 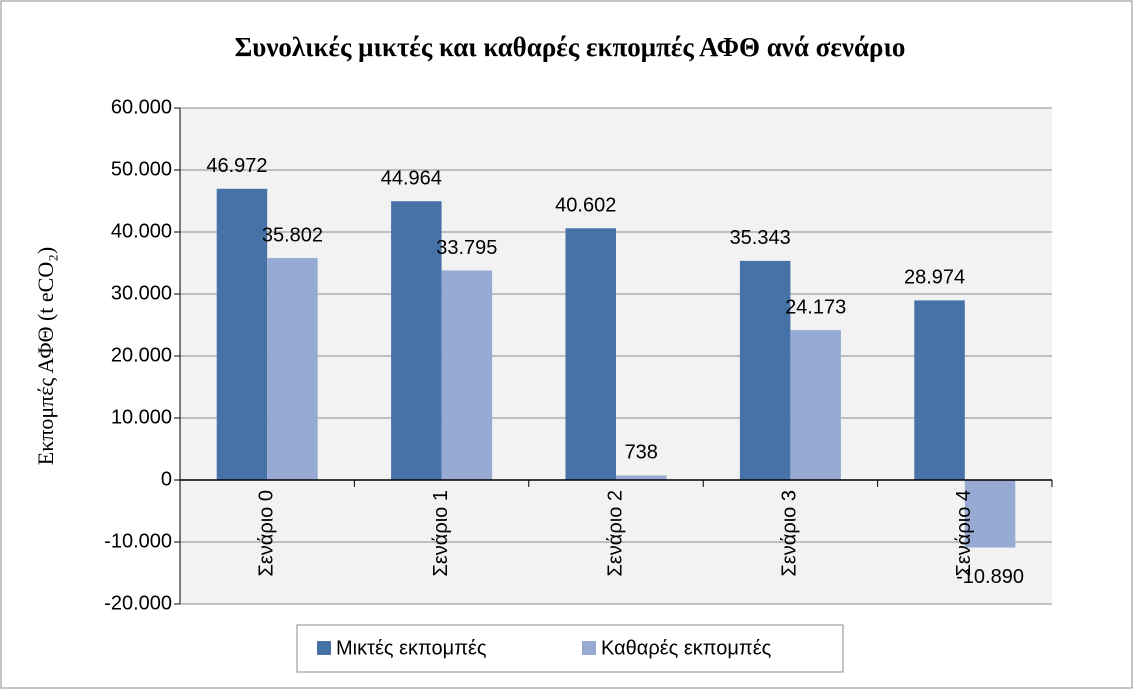 What do you see at coordinates (266, 533) in the screenshot?
I see `x-tick-label: Σενάριο 0` at bounding box center [266, 533].